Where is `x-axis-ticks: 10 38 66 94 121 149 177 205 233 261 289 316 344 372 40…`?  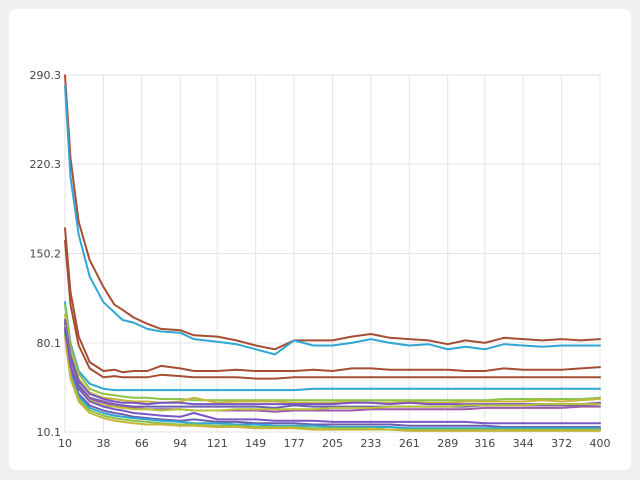 x-axis-ticks: 10 38 66 94 121 149 177 205 233 261 289 316 344 372 40… is located at coordinates (334, 443).